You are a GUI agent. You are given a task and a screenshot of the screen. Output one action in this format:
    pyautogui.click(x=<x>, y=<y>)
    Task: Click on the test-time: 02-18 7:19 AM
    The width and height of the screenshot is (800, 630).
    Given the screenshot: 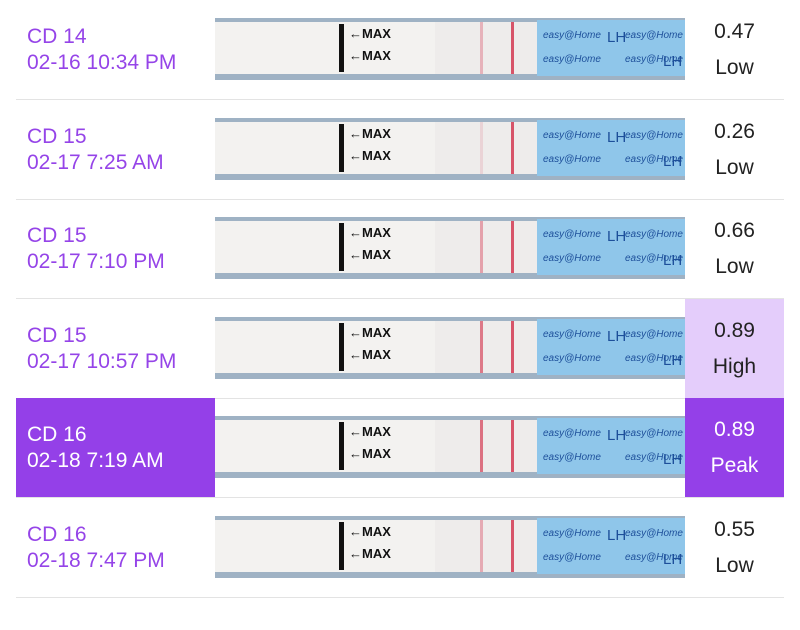 What is the action you would take?
    pyautogui.click(x=95, y=460)
    